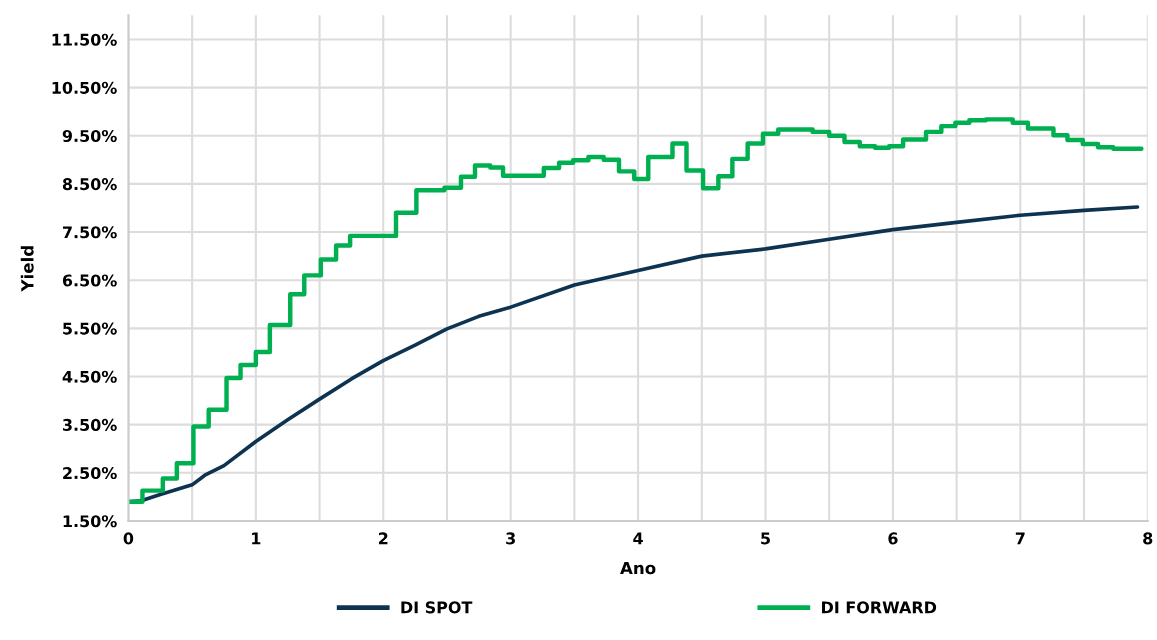 The height and width of the screenshot is (640, 1157). Describe the element at coordinates (437, 607) in the screenshot. I see `legend-label: DI SPOT` at that location.